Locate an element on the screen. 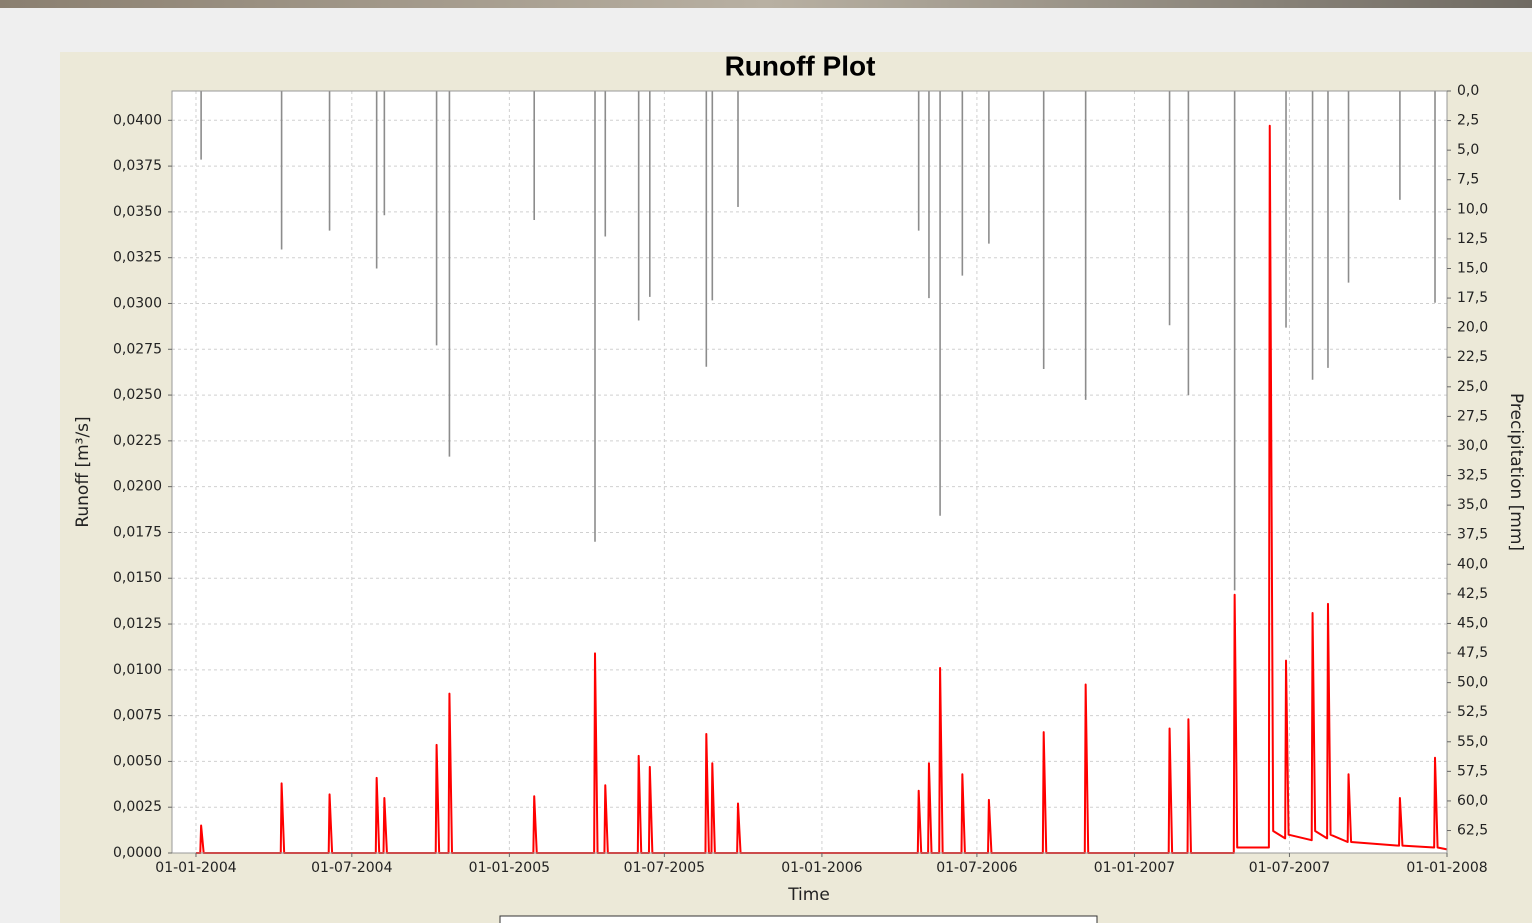 The image size is (1532, 923). x-tick-label: 01-07-2006 is located at coordinates (976, 868).